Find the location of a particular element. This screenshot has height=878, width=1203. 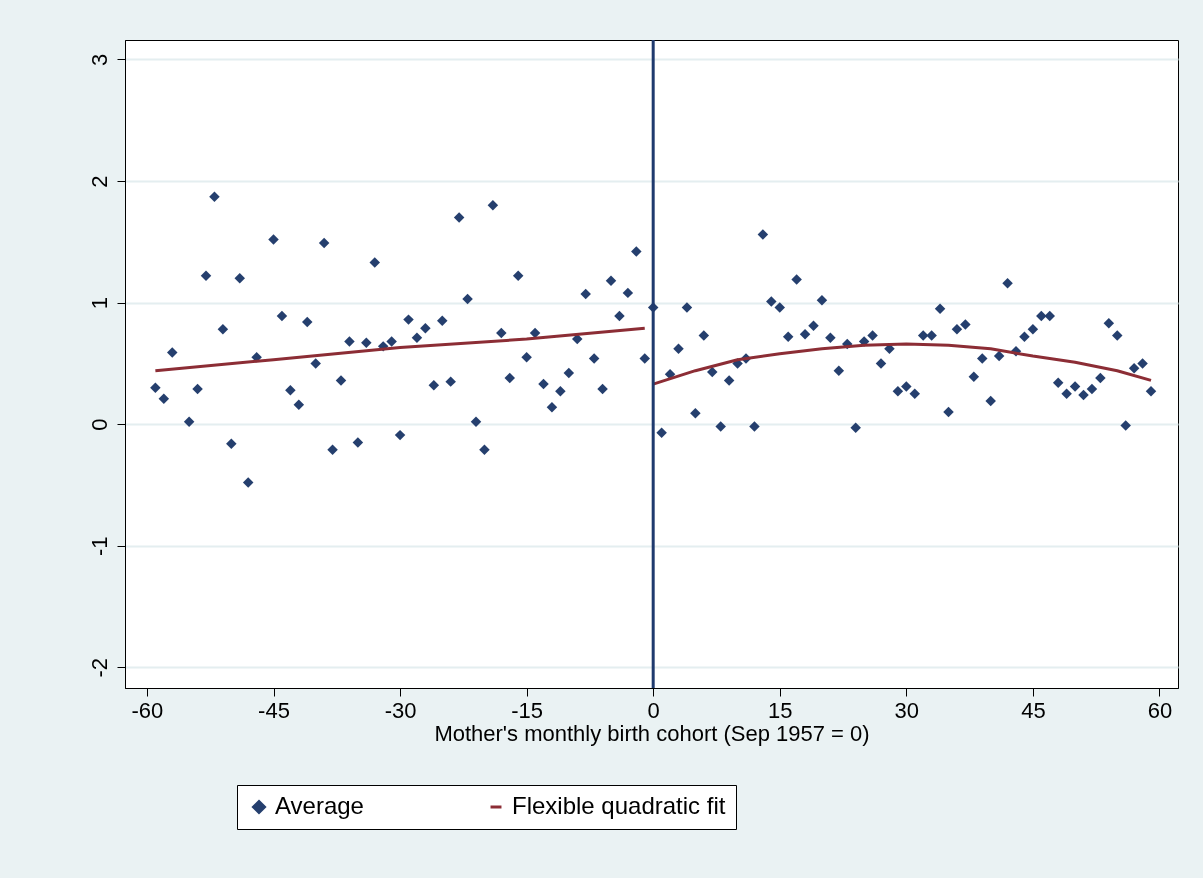

x-tick-label: -15 is located at coordinates (527, 710).